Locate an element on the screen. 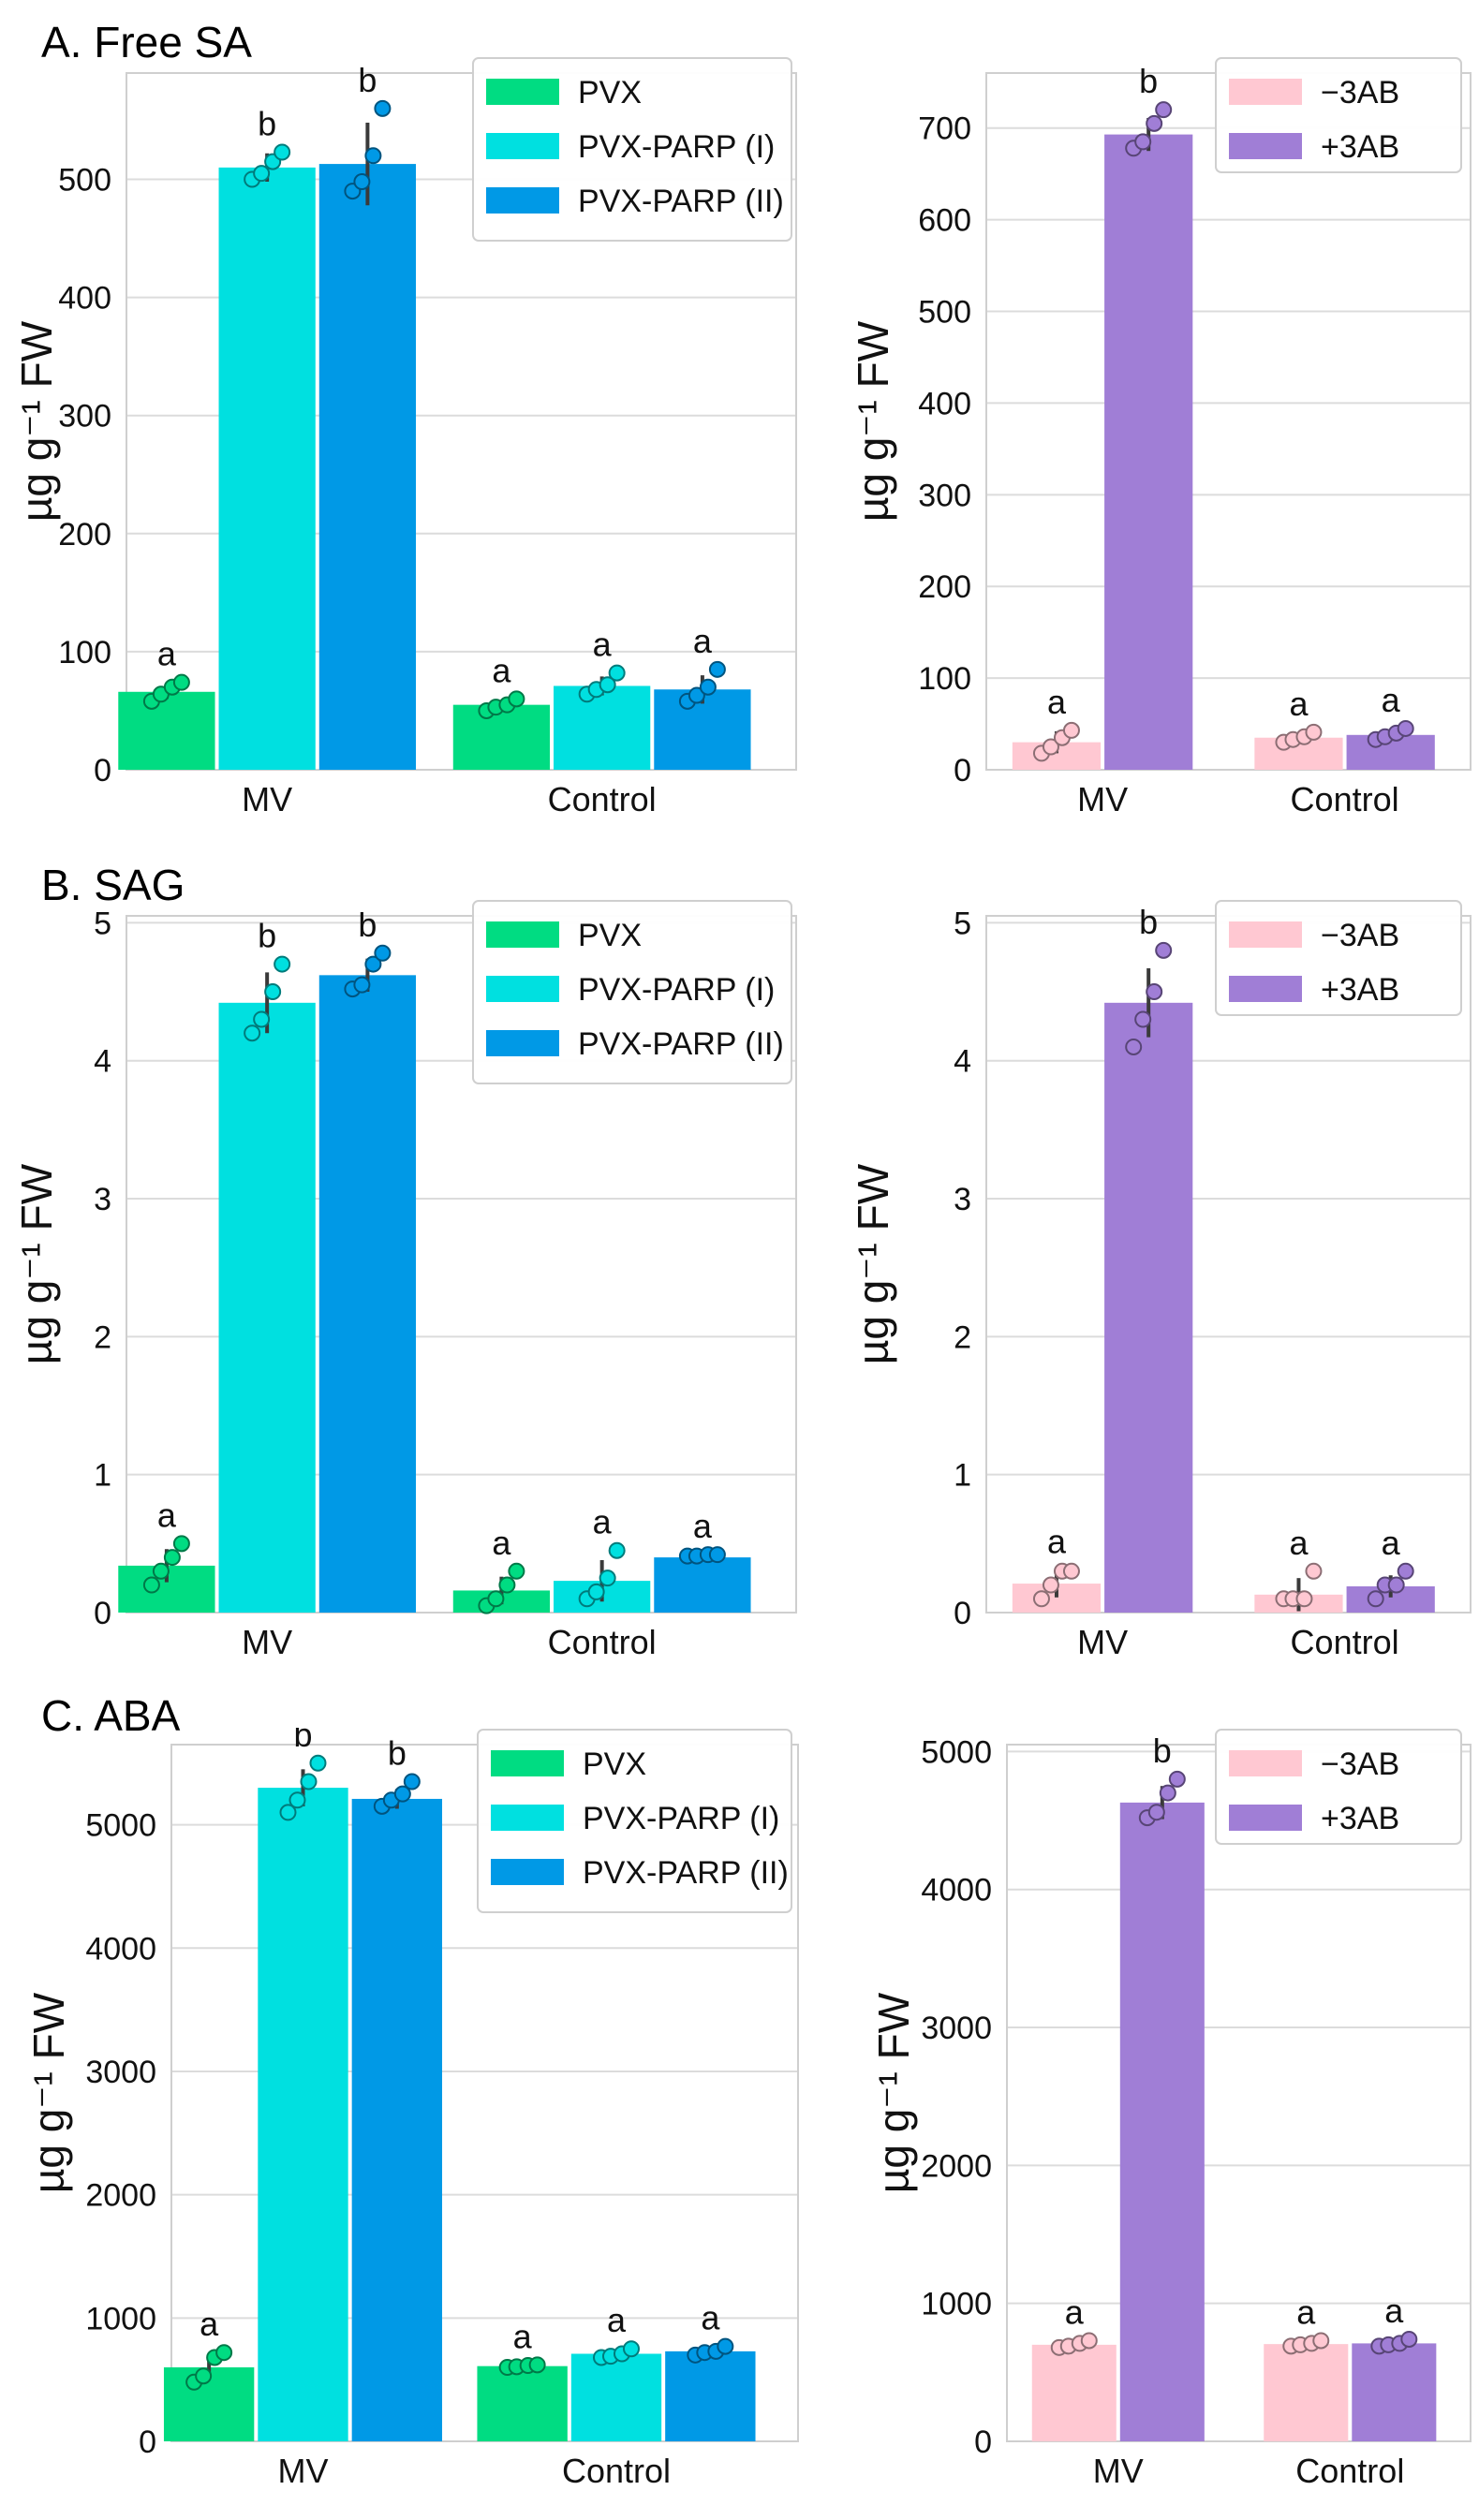 The width and height of the screenshot is (1479, 2520). y-tick-label: 5 is located at coordinates (962, 923).